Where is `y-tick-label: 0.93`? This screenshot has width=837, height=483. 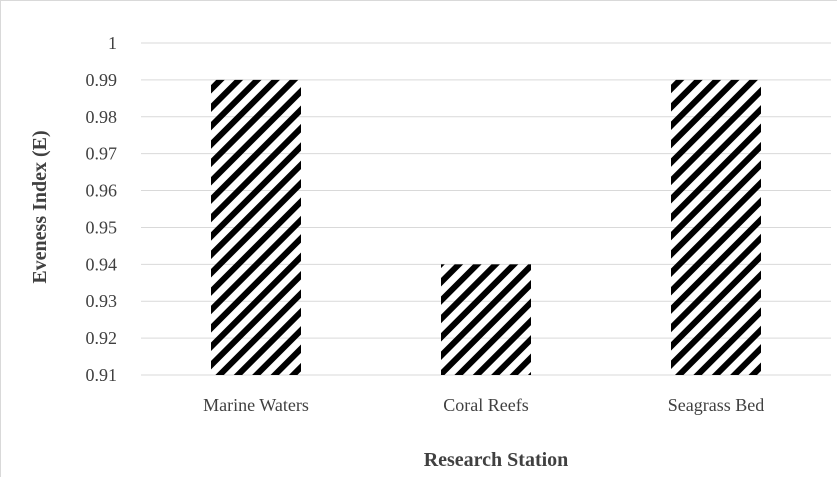
y-tick-label: 0.93 is located at coordinates (102, 301).